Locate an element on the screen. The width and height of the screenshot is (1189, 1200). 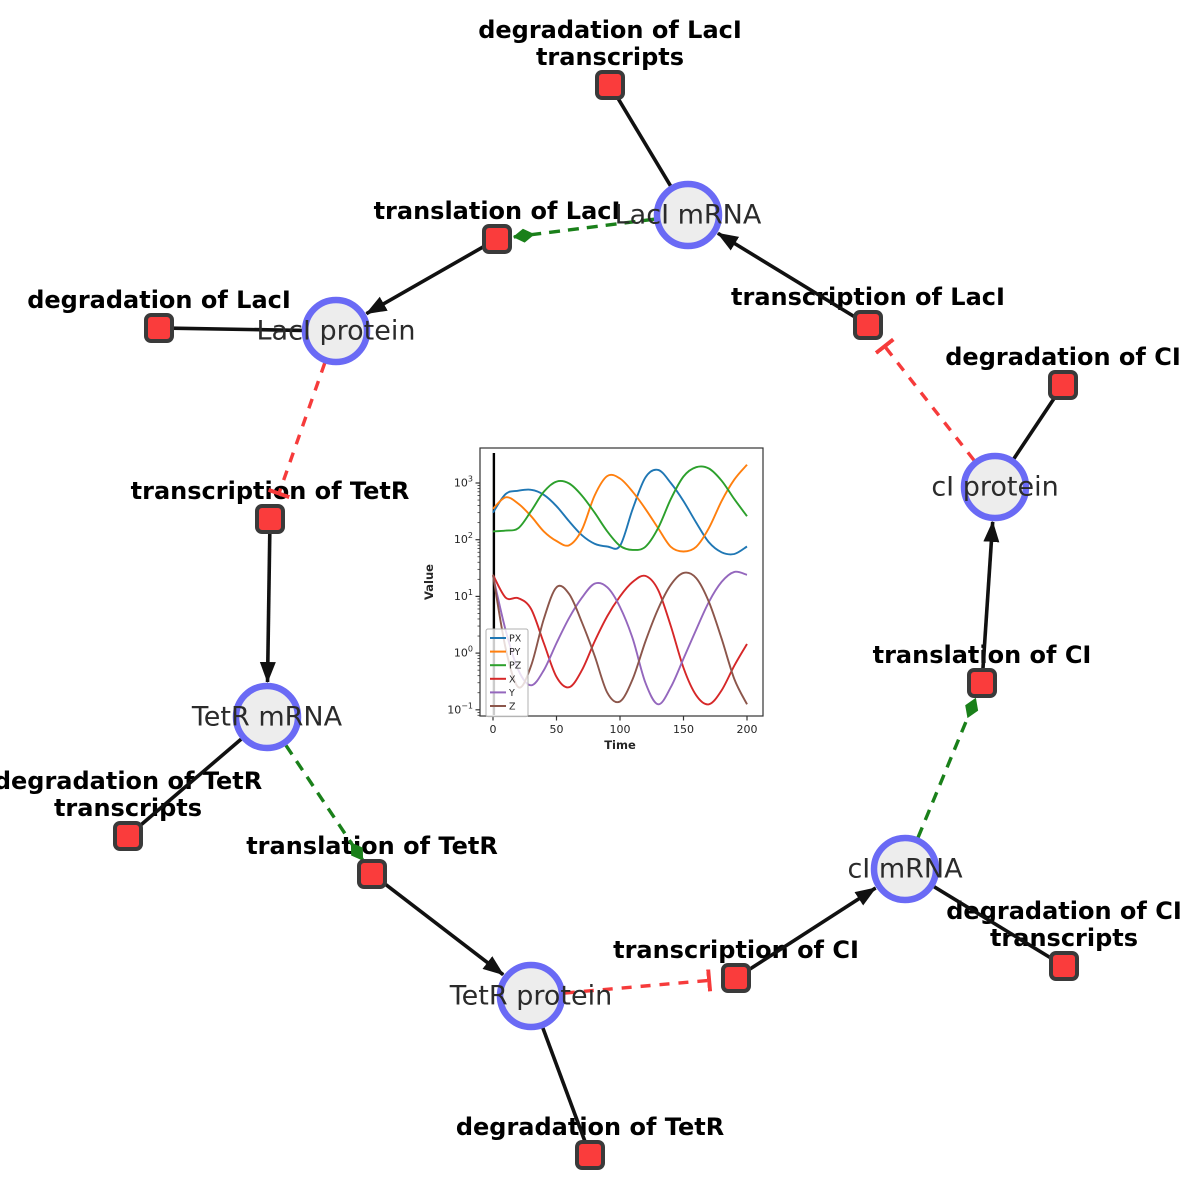
x-tick-label: 150 is located at coordinates (683, 729).